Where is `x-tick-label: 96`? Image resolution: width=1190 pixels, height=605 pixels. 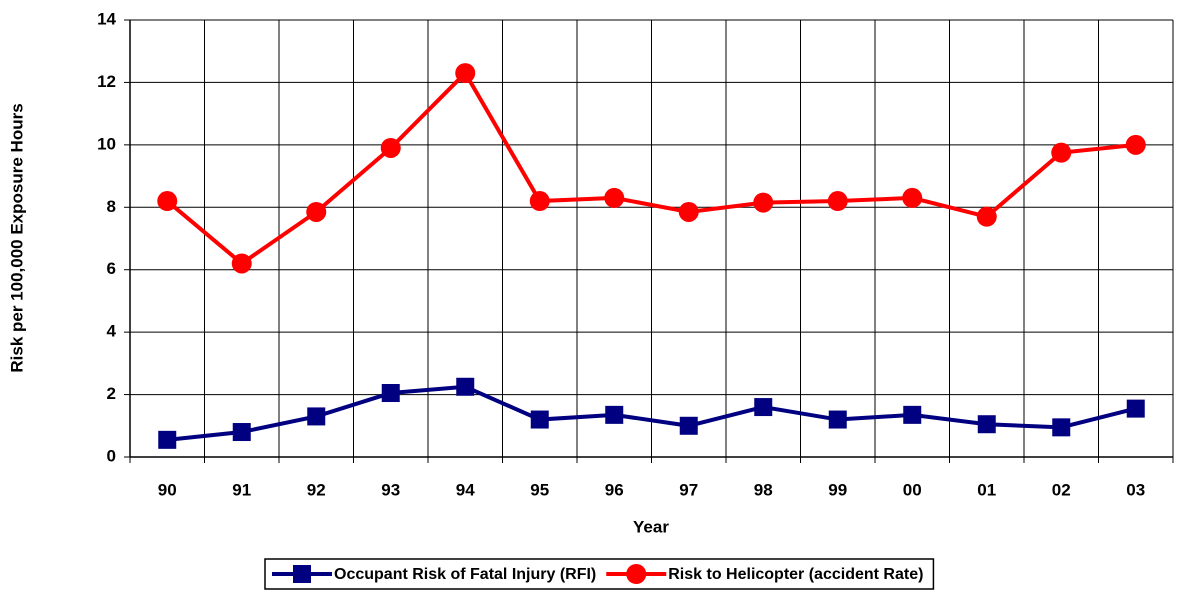
x-tick-label: 96 is located at coordinates (614, 489).